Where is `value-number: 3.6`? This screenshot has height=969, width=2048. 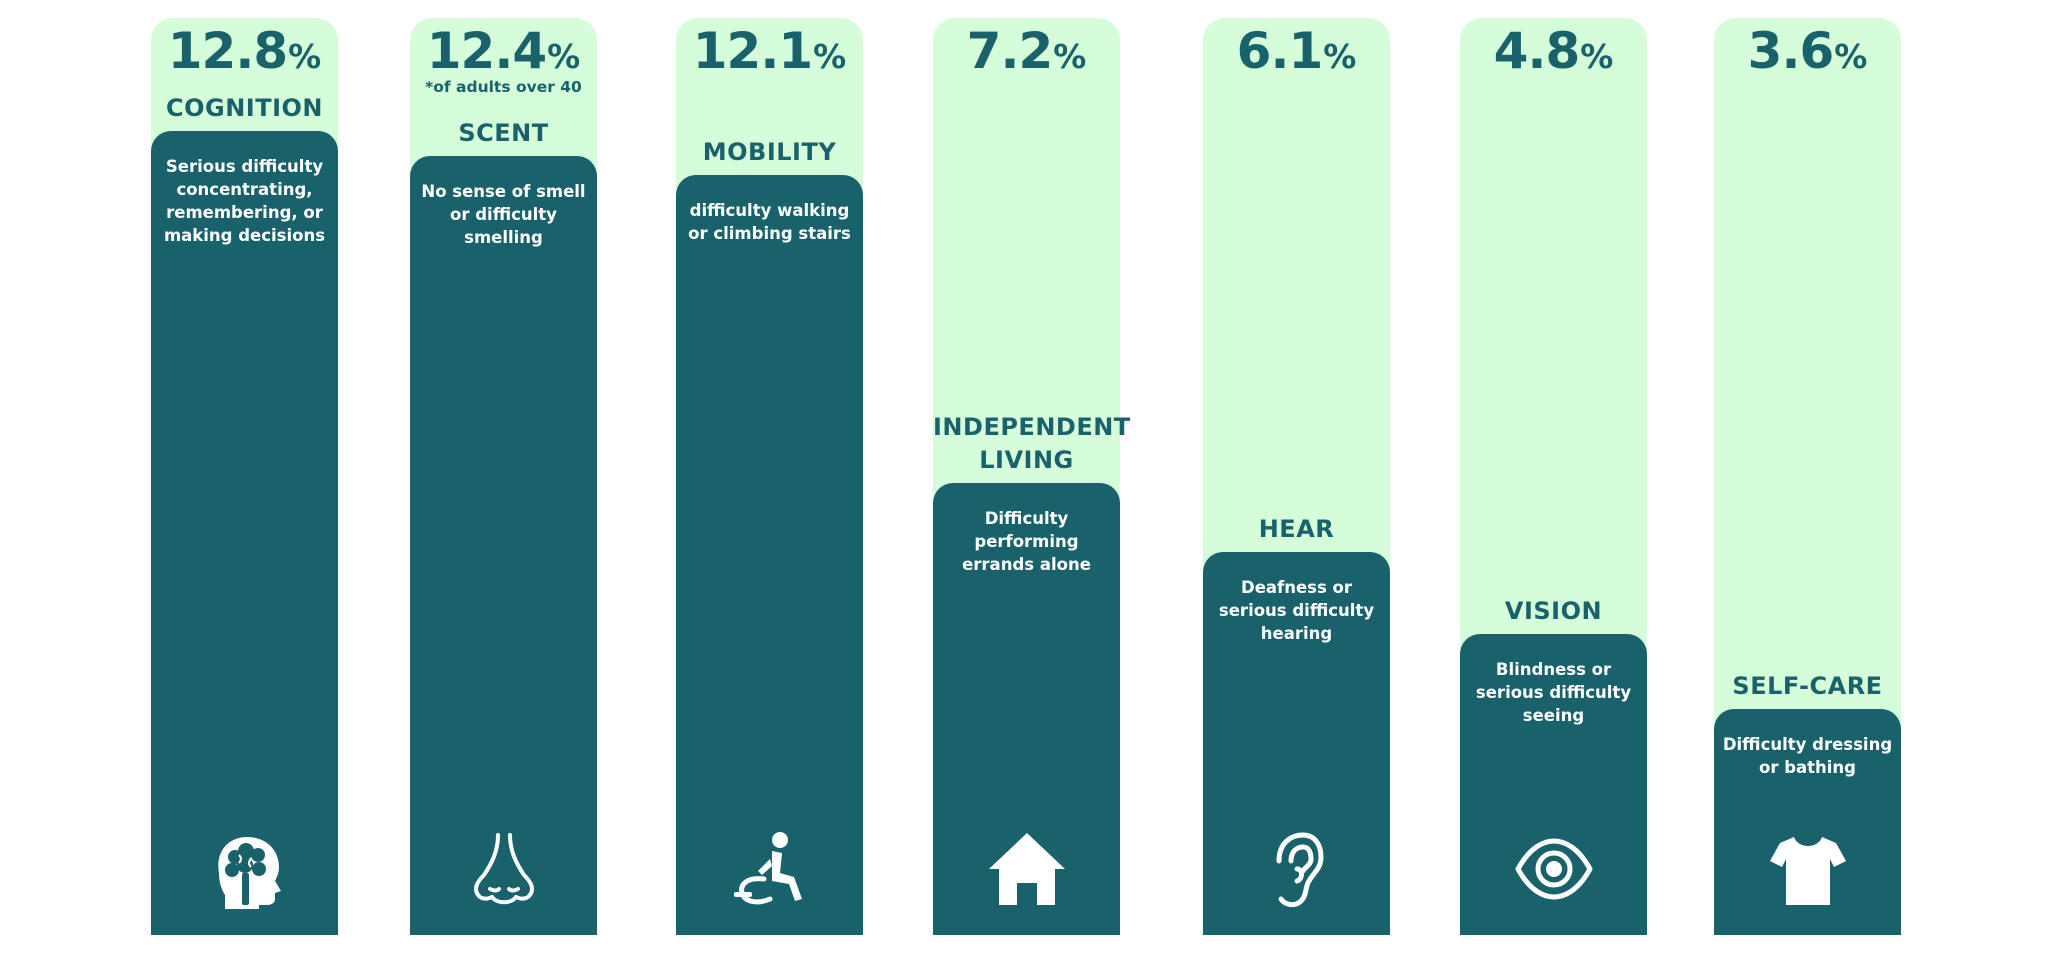
value-number: 3.6 is located at coordinates (1791, 51).